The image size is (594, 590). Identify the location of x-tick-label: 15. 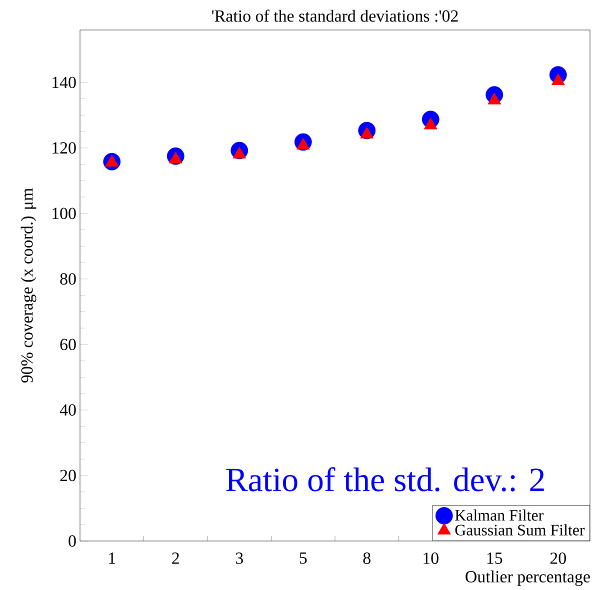
(494, 558).